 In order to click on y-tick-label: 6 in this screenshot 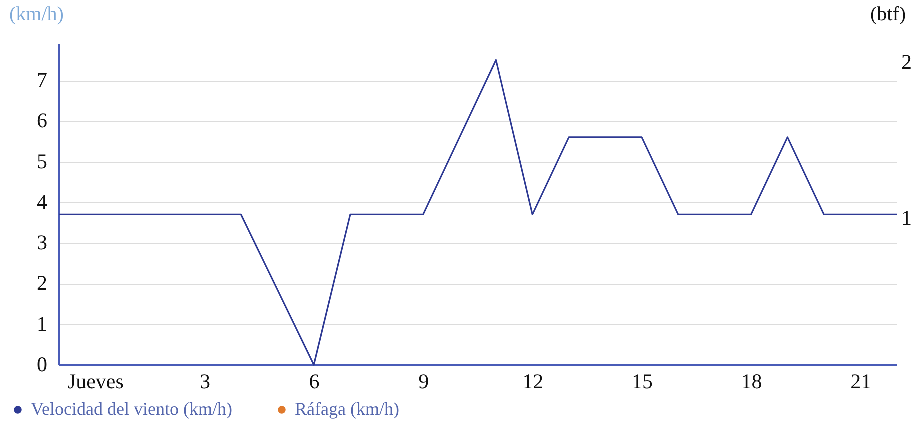, I will do `click(42, 120)`.